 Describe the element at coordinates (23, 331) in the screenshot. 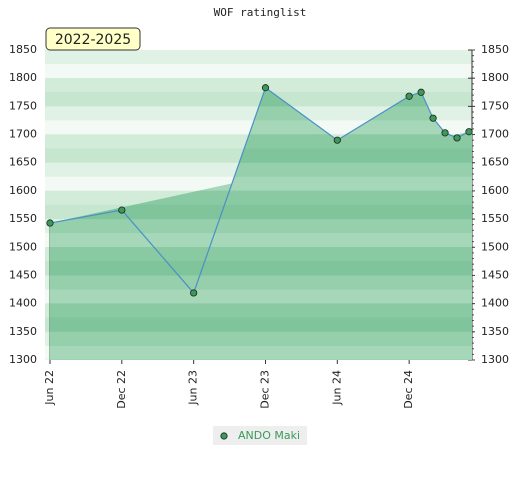

I see `y-tick-label: 1350` at that location.